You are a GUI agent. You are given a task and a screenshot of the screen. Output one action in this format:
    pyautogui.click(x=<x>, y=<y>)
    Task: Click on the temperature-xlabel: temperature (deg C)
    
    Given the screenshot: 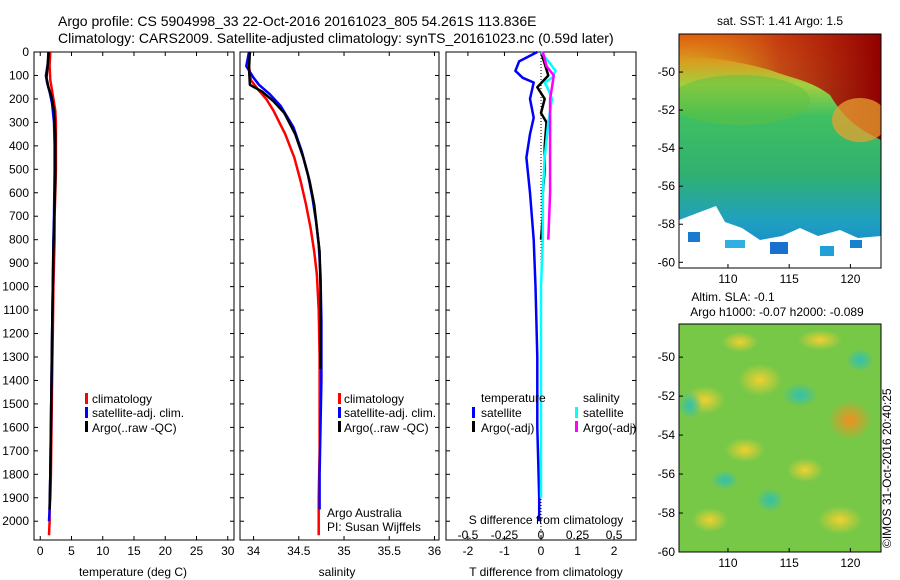 What is the action you would take?
    pyautogui.click(x=133, y=572)
    